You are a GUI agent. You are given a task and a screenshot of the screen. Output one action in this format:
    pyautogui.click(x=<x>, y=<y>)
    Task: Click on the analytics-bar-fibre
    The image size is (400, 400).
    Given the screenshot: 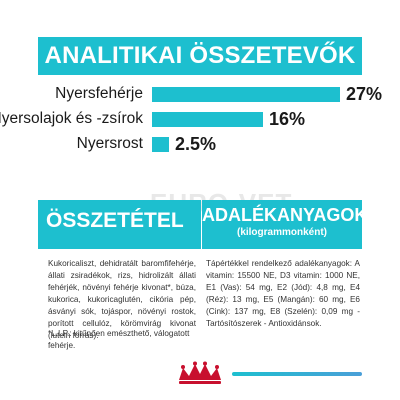 What is the action you would take?
    pyautogui.click(x=160, y=144)
    